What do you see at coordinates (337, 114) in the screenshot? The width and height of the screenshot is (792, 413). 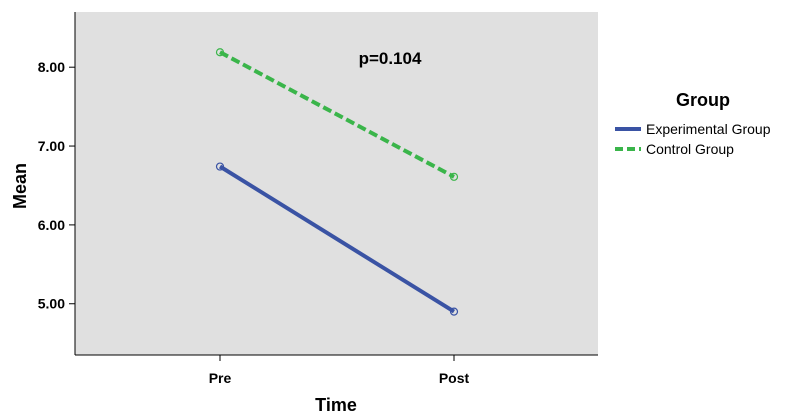 I see `series-line-control-group` at bounding box center [337, 114].